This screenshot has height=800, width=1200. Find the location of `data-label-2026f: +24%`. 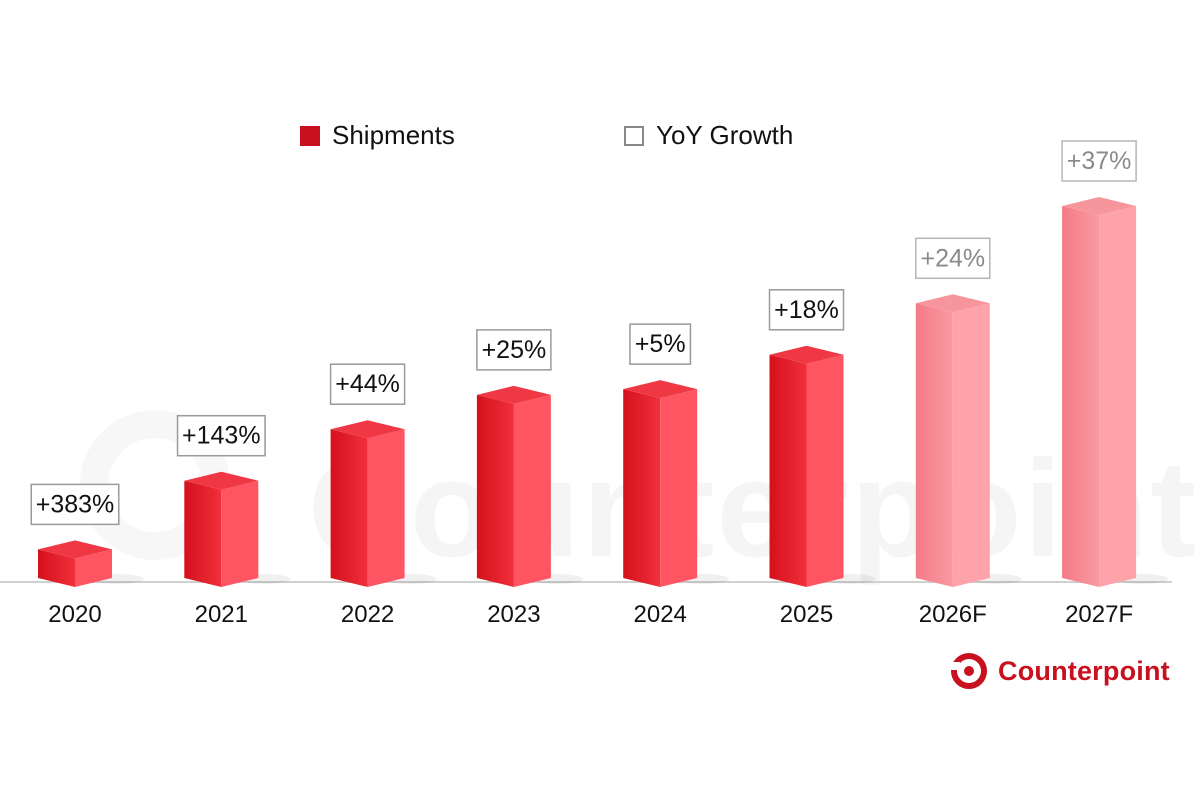

data-label-2026f: +24% is located at coordinates (953, 258).